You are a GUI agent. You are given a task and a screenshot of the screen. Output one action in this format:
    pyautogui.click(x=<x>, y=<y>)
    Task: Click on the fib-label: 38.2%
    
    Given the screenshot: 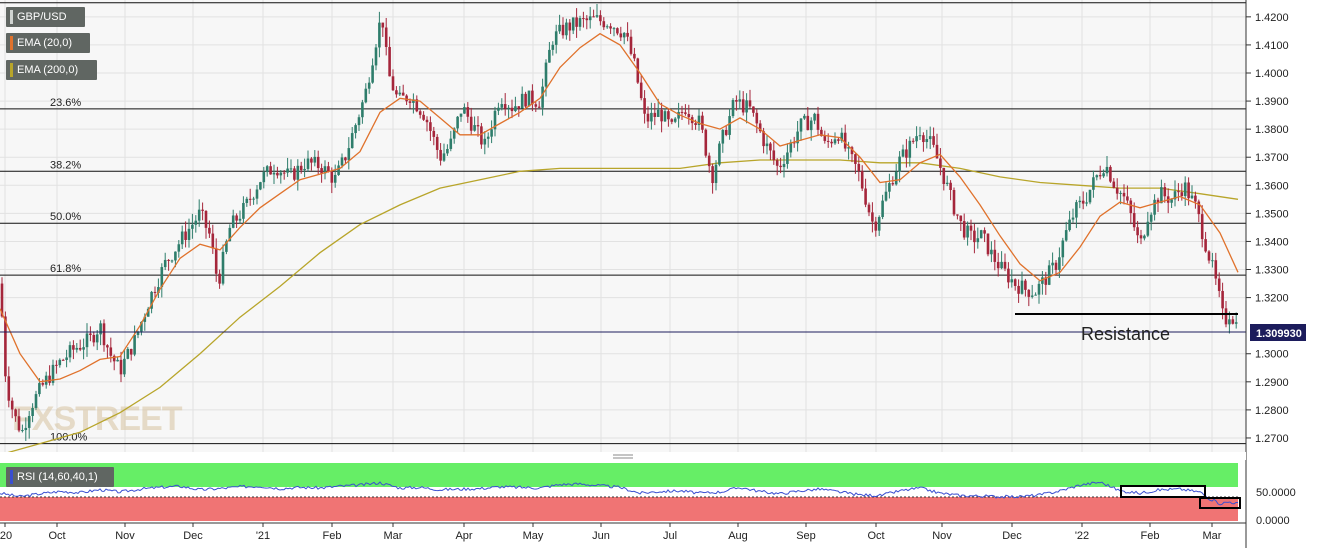 What is the action you would take?
    pyautogui.click(x=65, y=165)
    